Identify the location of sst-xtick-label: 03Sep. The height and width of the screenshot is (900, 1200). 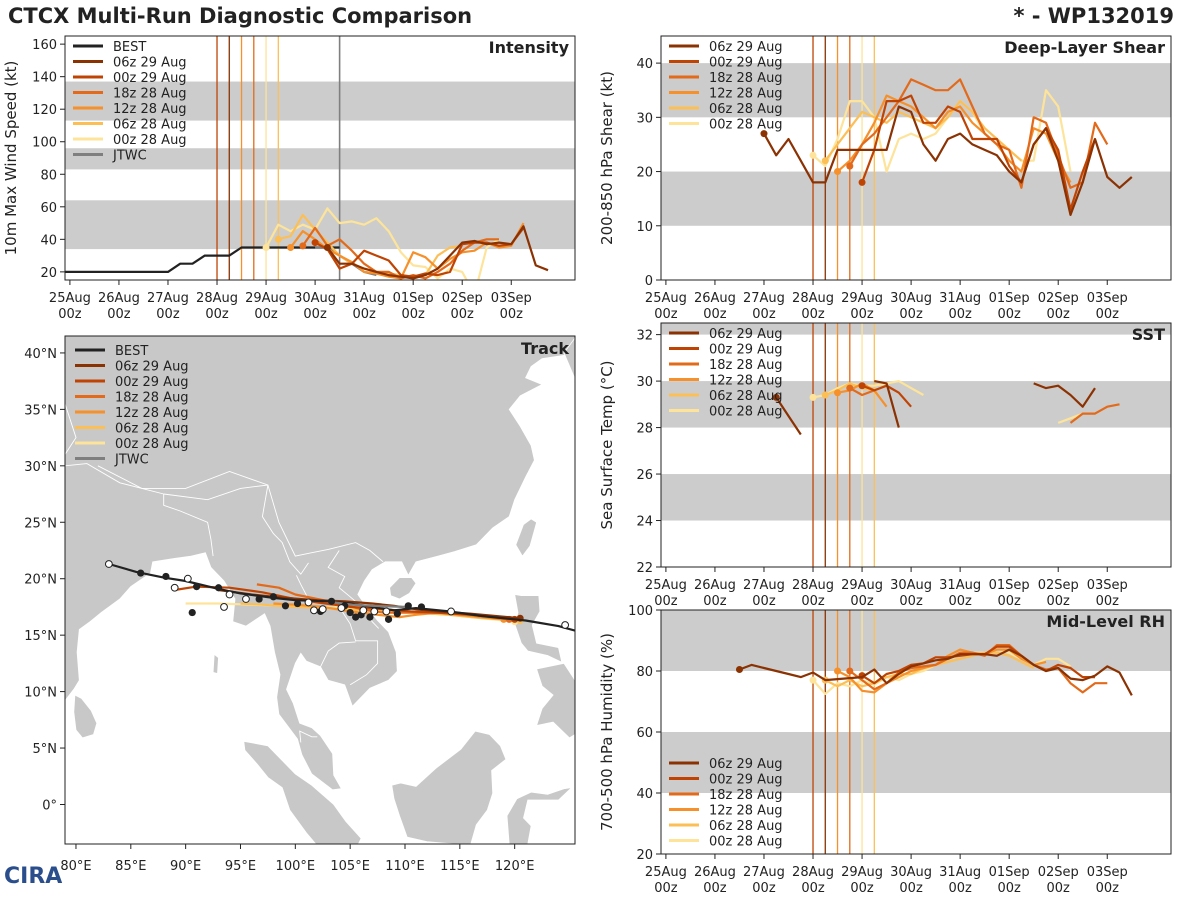
(1107, 585).